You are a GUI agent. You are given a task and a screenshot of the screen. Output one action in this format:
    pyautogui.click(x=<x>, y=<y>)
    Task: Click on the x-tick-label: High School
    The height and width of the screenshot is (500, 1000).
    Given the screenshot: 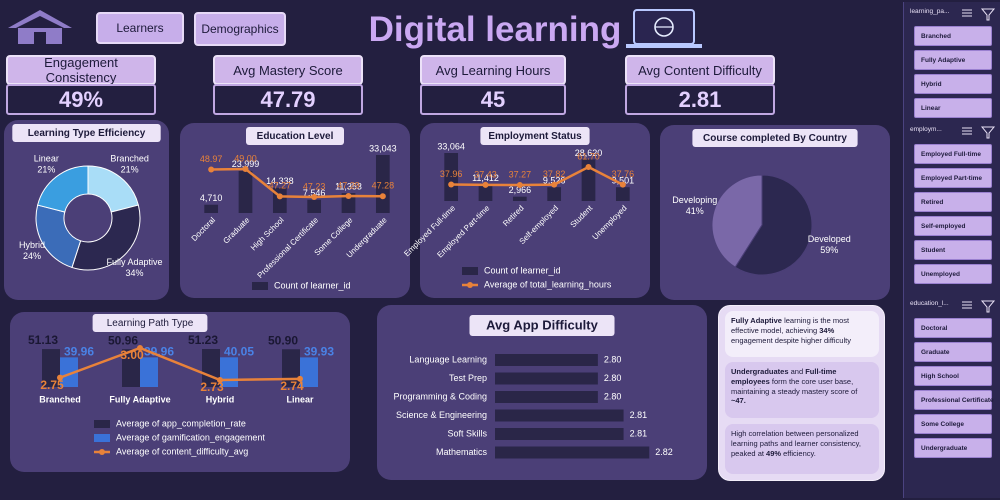 What is the action you would take?
    pyautogui.click(x=267, y=233)
    